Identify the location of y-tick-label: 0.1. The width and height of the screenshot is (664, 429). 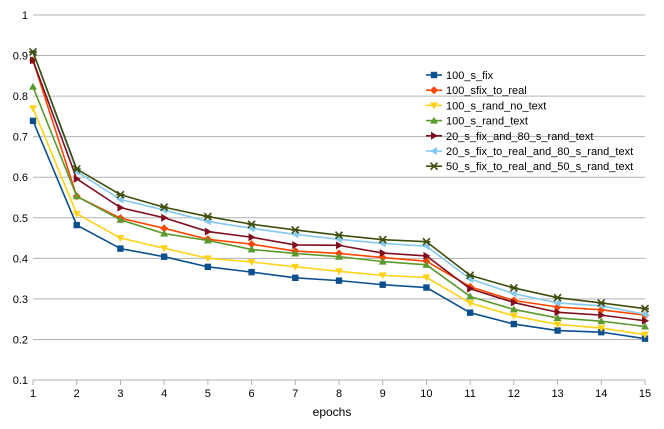
(20, 381).